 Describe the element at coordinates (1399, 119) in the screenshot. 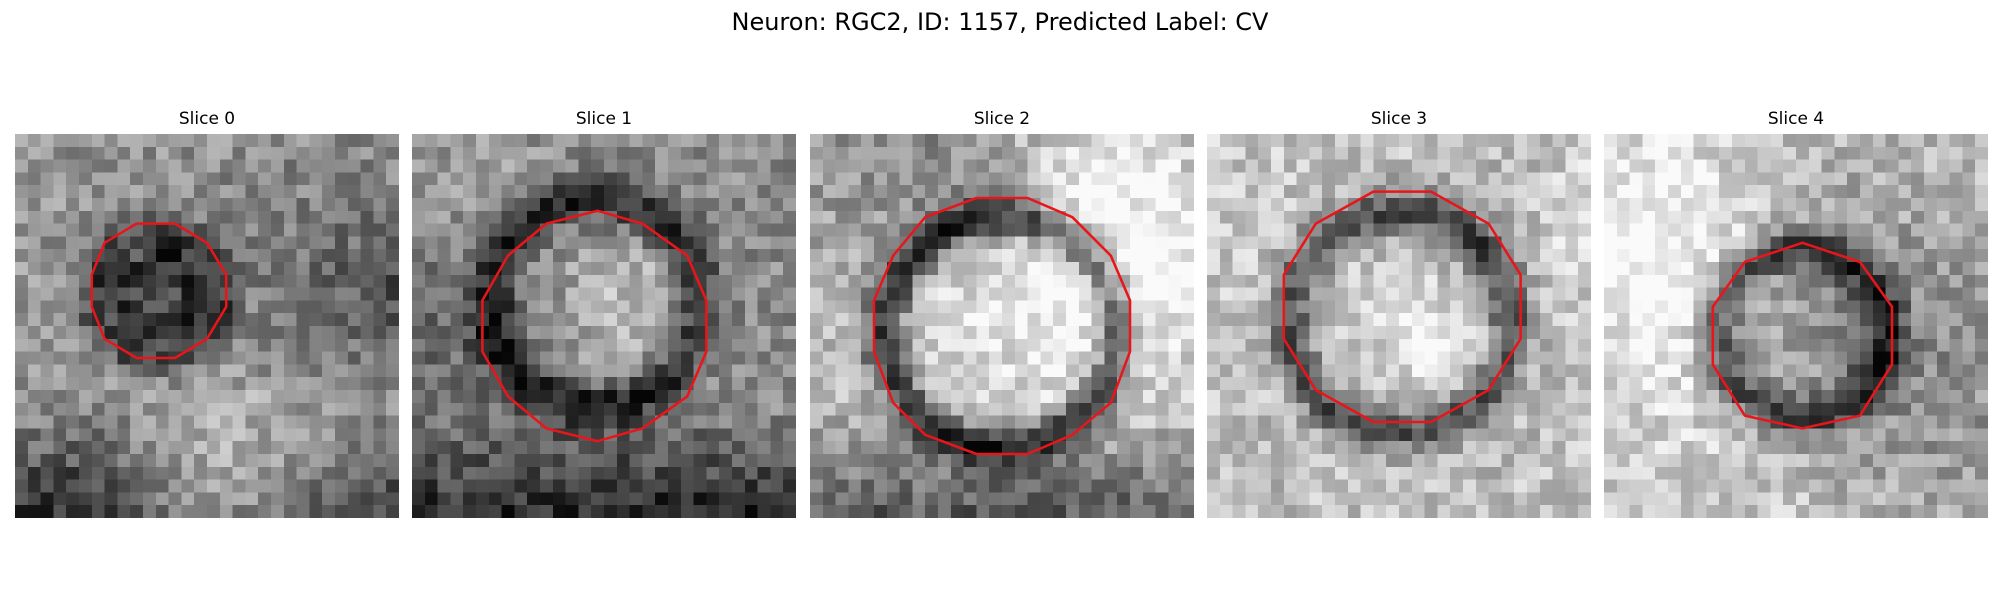

I see `slice-title: Slice 3` at that location.